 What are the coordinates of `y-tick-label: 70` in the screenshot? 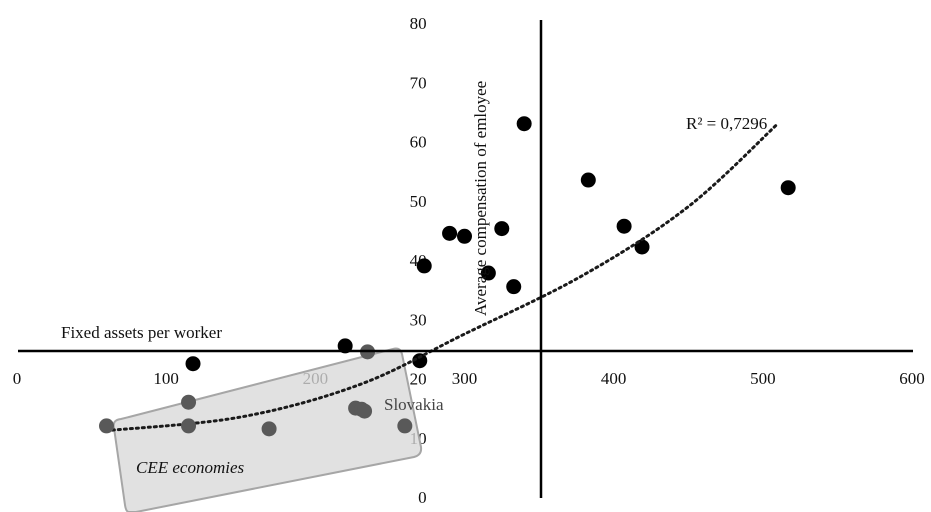 It's located at (418, 82).